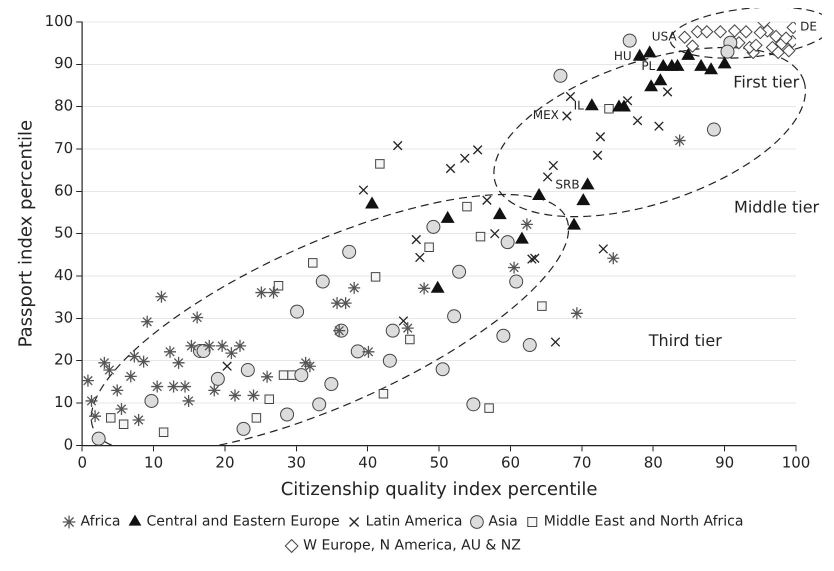  What do you see at coordinates (808, 27) in the screenshot?
I see `annotation: DE` at bounding box center [808, 27].